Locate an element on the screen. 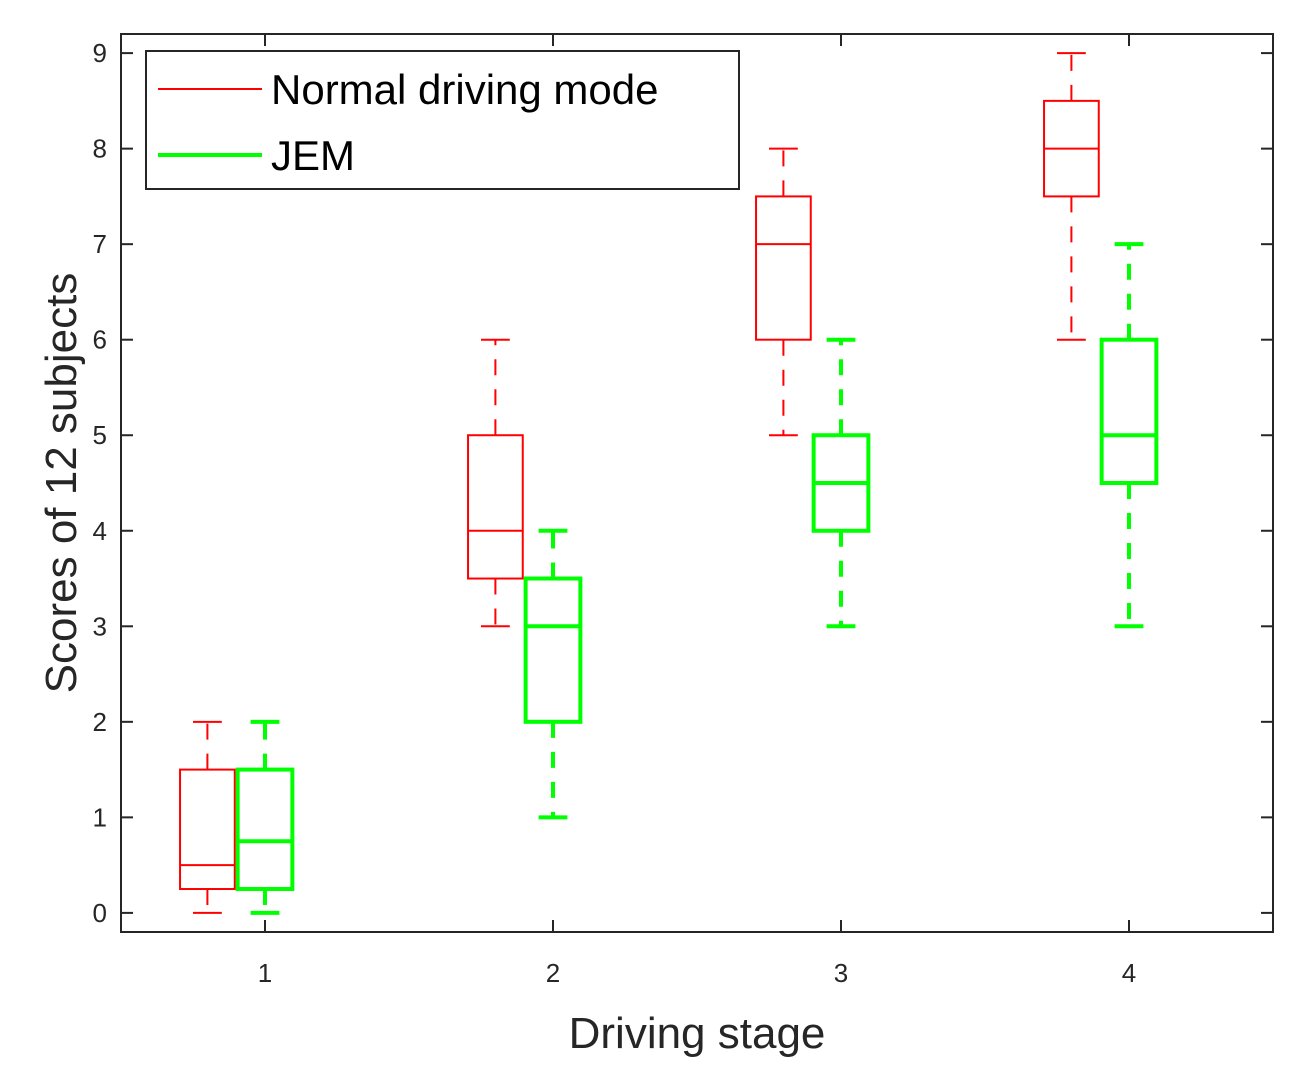 The image size is (1295, 1077). y-tick-label: 8 is located at coordinates (100, 149).